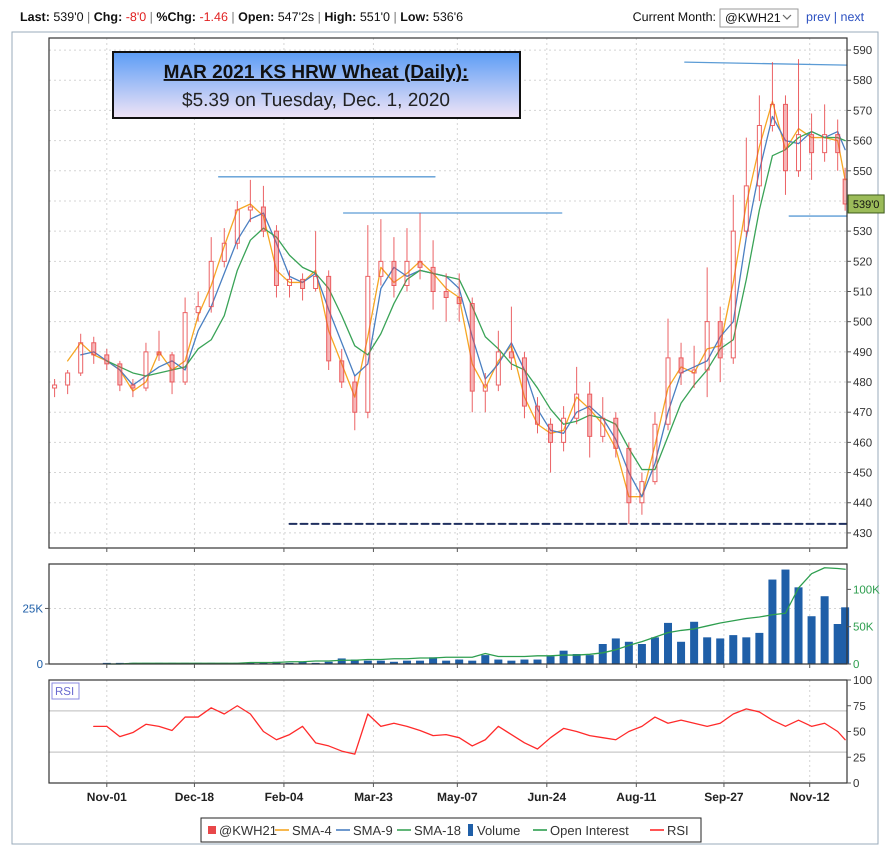  Describe the element at coordinates (862, 81) in the screenshot. I see `y-tick-label: 580` at that location.